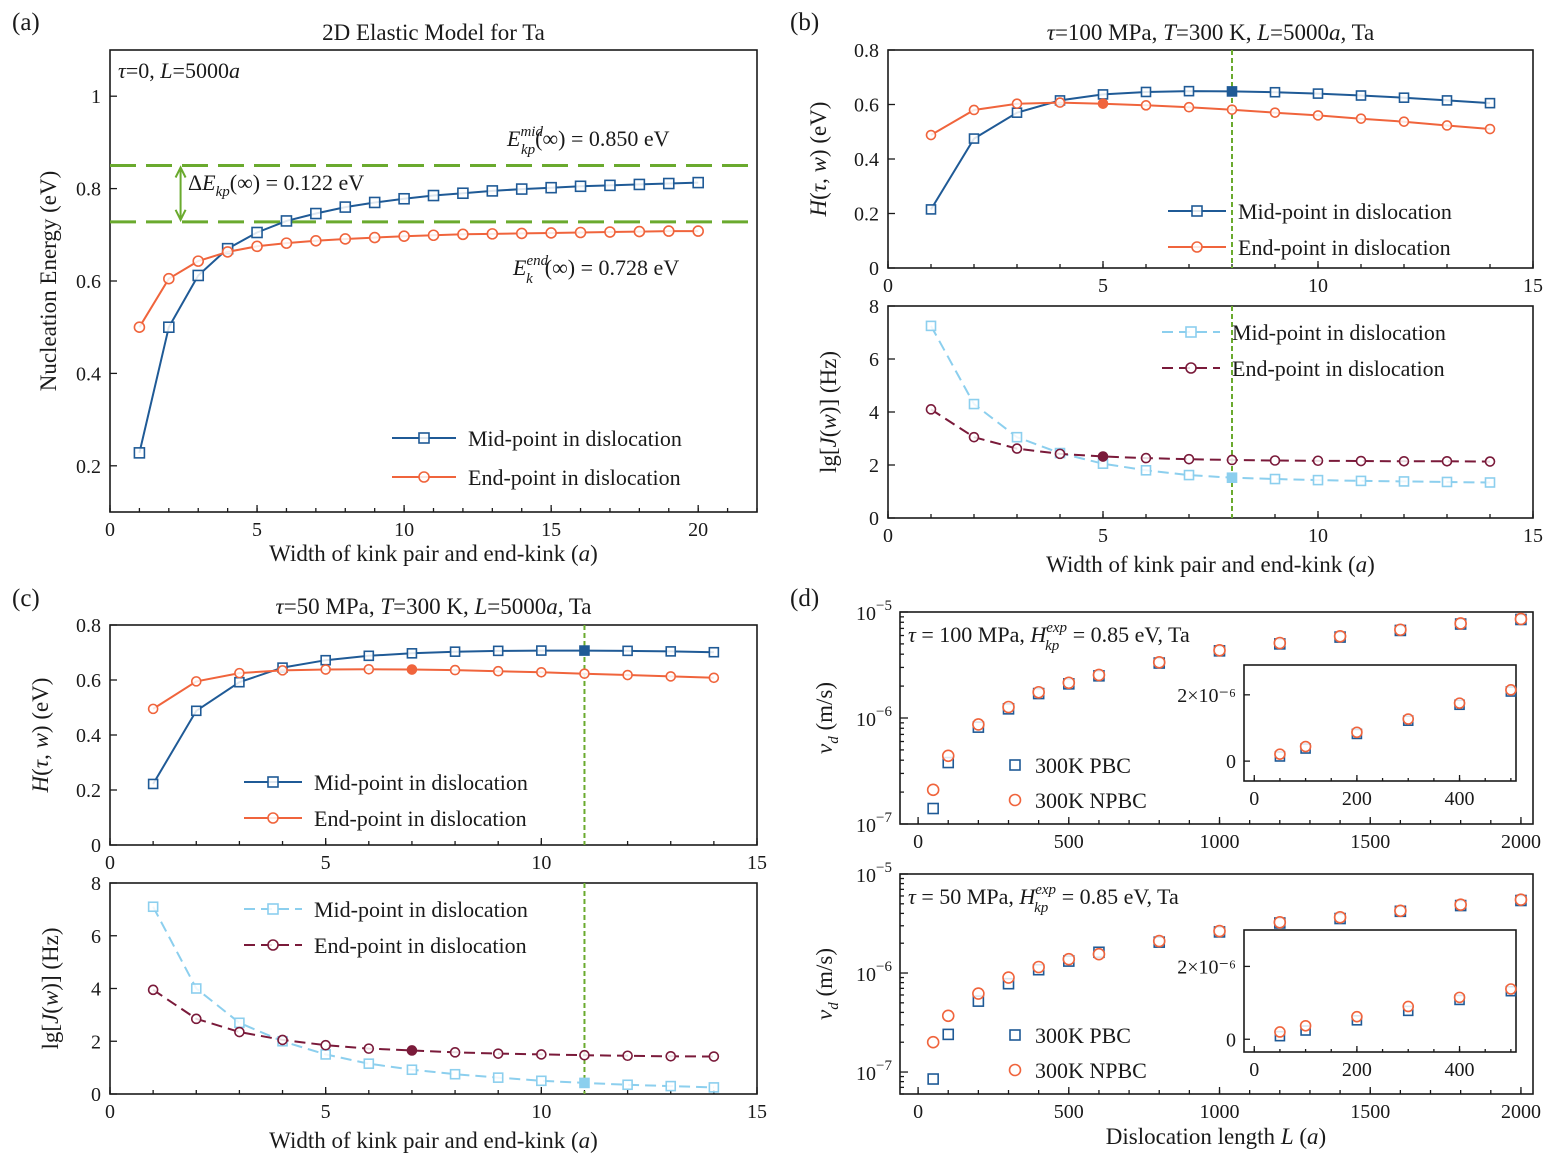 This screenshot has width=1551, height=1162. I want to click on x-tick-label: 10, so click(404, 530).